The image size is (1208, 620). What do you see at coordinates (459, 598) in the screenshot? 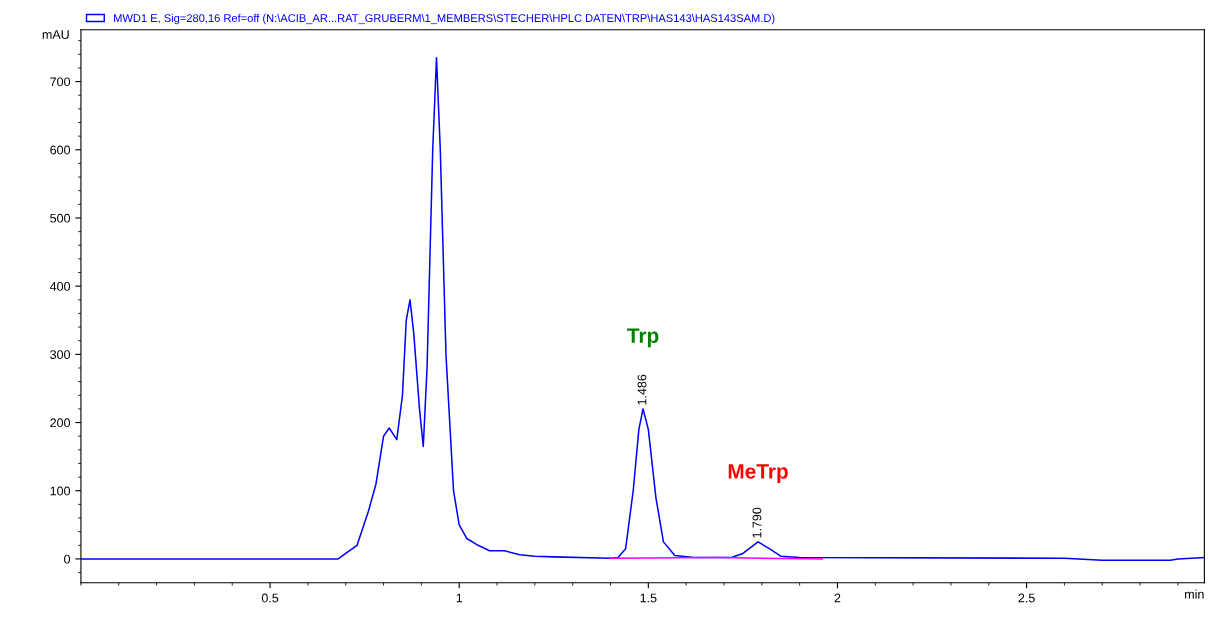
I see `x-tick-label: 1` at bounding box center [459, 598].